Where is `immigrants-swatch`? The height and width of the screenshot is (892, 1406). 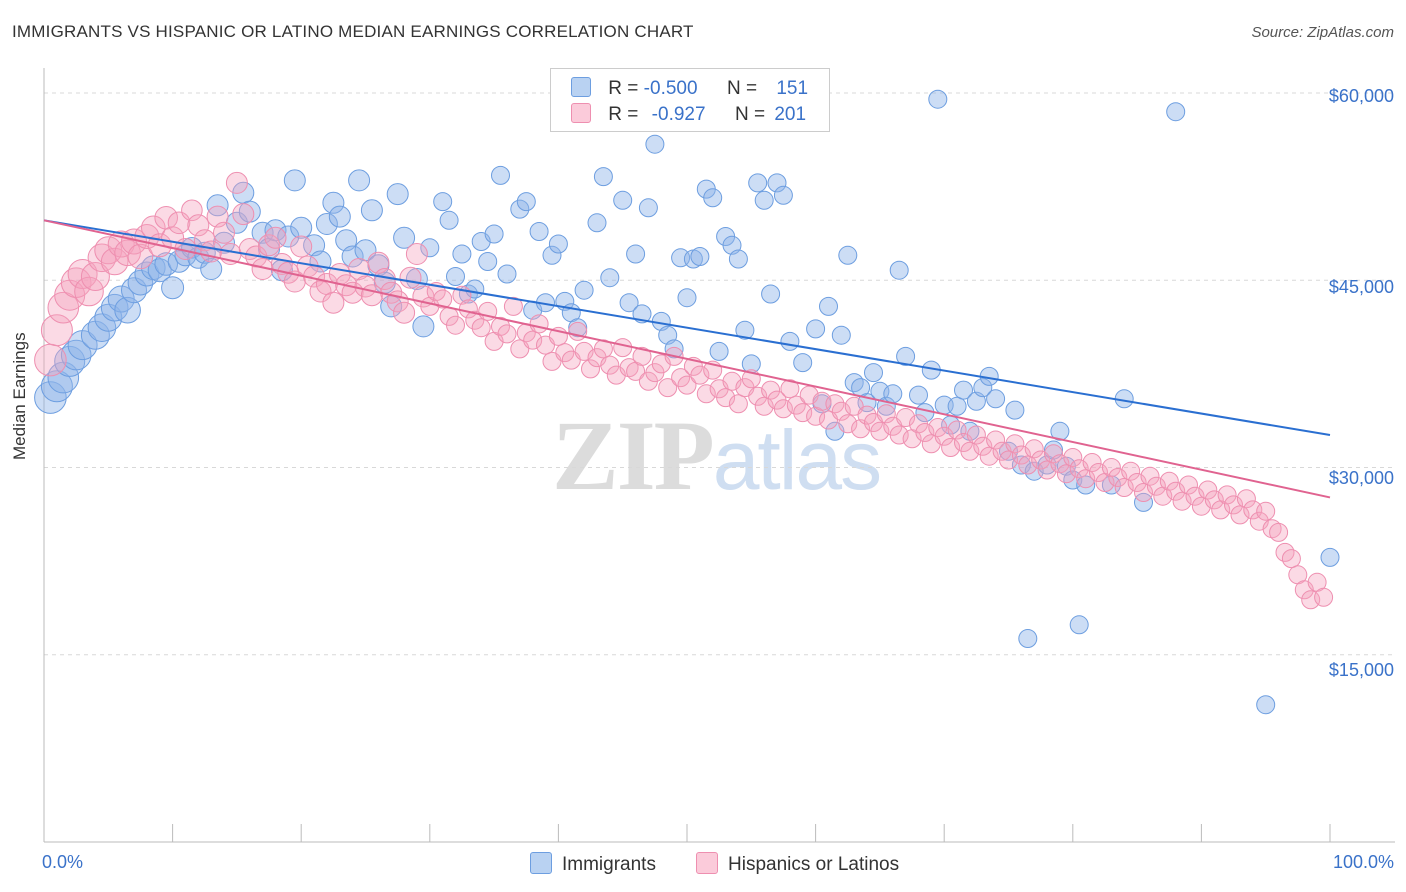
immigrants-swatch is located at coordinates (581, 87).